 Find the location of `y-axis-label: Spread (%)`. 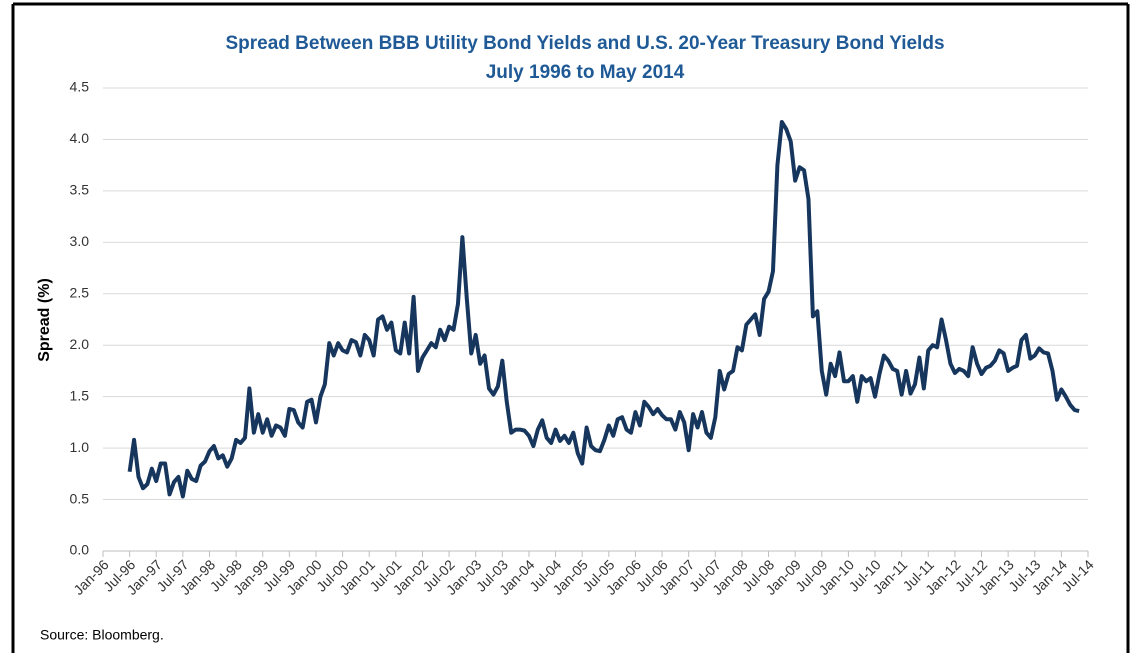

y-axis-label: Spread (%) is located at coordinates (44, 320).